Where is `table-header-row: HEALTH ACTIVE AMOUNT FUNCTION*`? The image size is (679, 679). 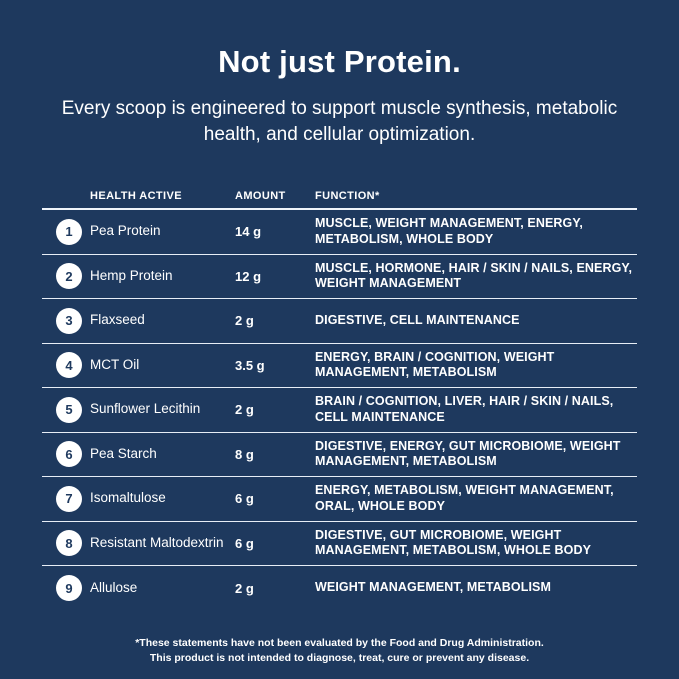 table-header-row: HEALTH ACTIVE AMOUNT FUNCTION* is located at coordinates (339, 195).